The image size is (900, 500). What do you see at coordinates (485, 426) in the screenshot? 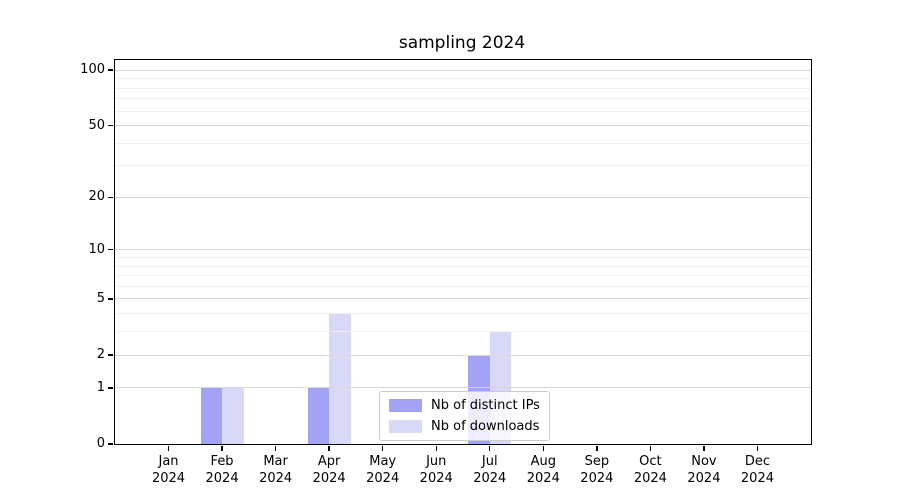
I see `legend-label-downloads: Nb of downloads` at bounding box center [485, 426].